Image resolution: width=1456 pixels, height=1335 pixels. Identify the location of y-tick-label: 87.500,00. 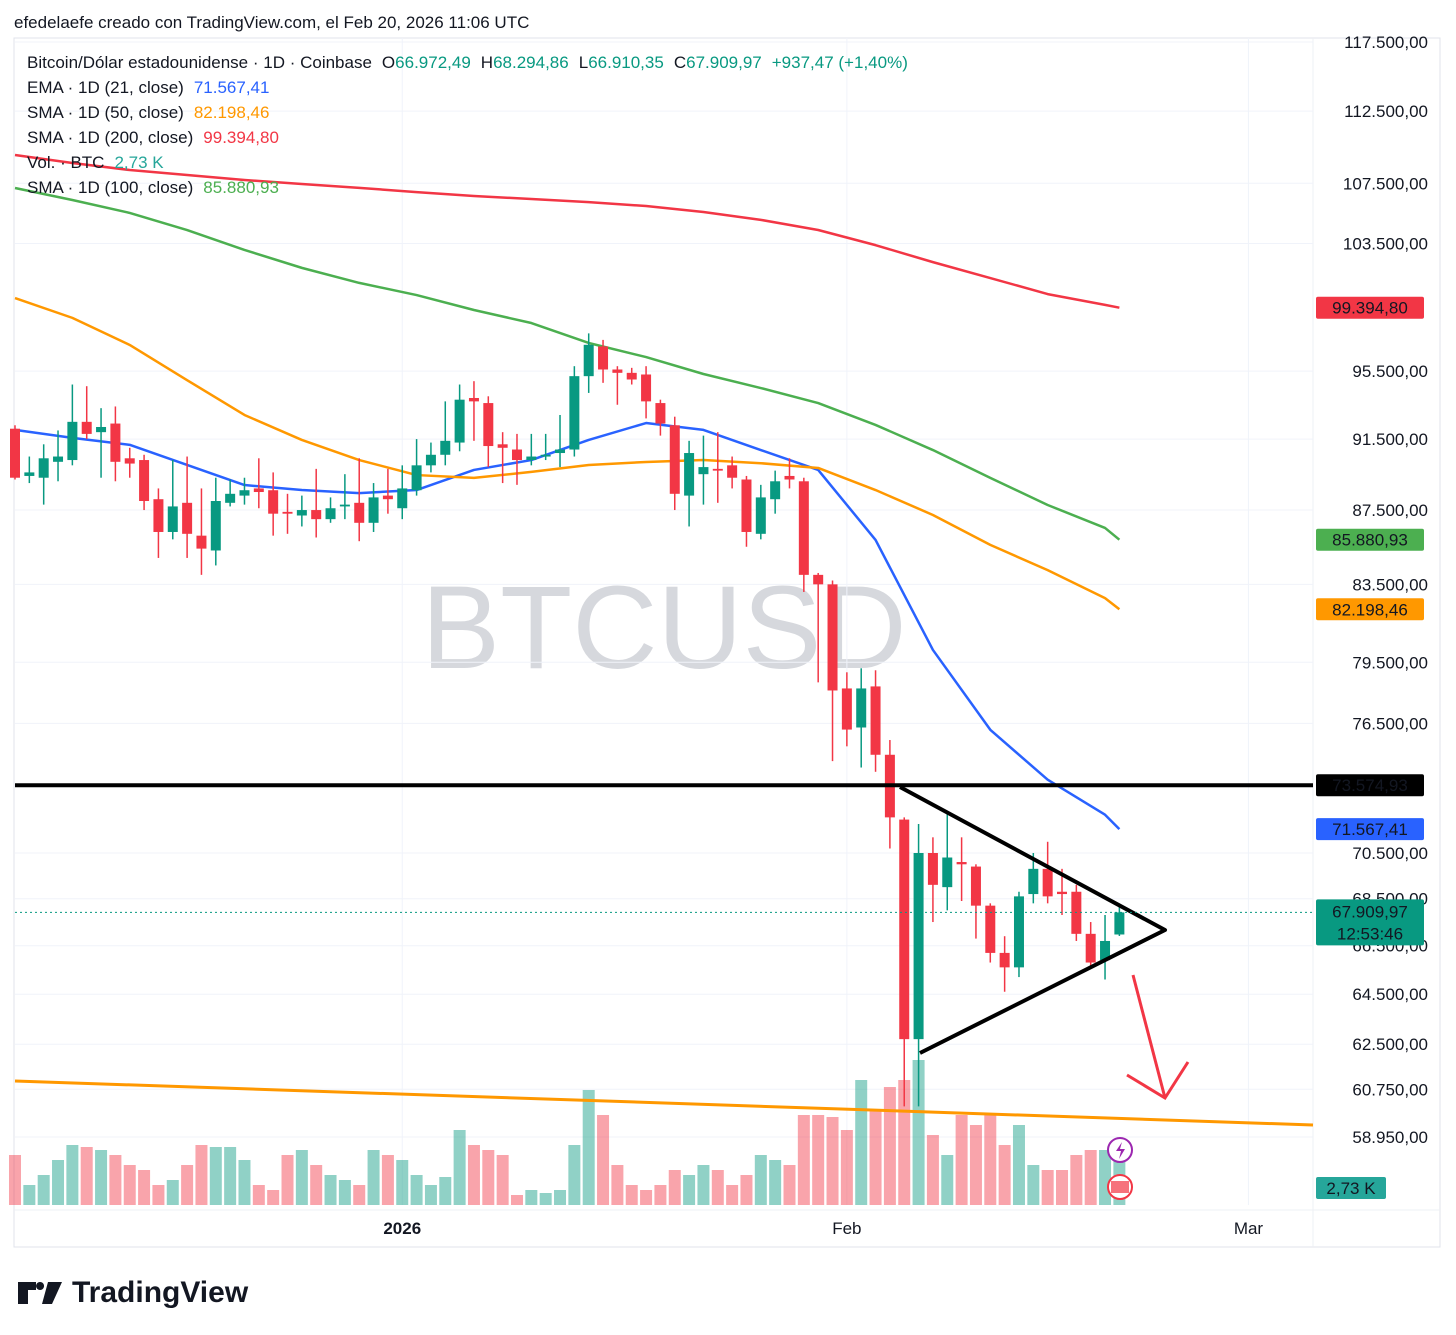
(1390, 510).